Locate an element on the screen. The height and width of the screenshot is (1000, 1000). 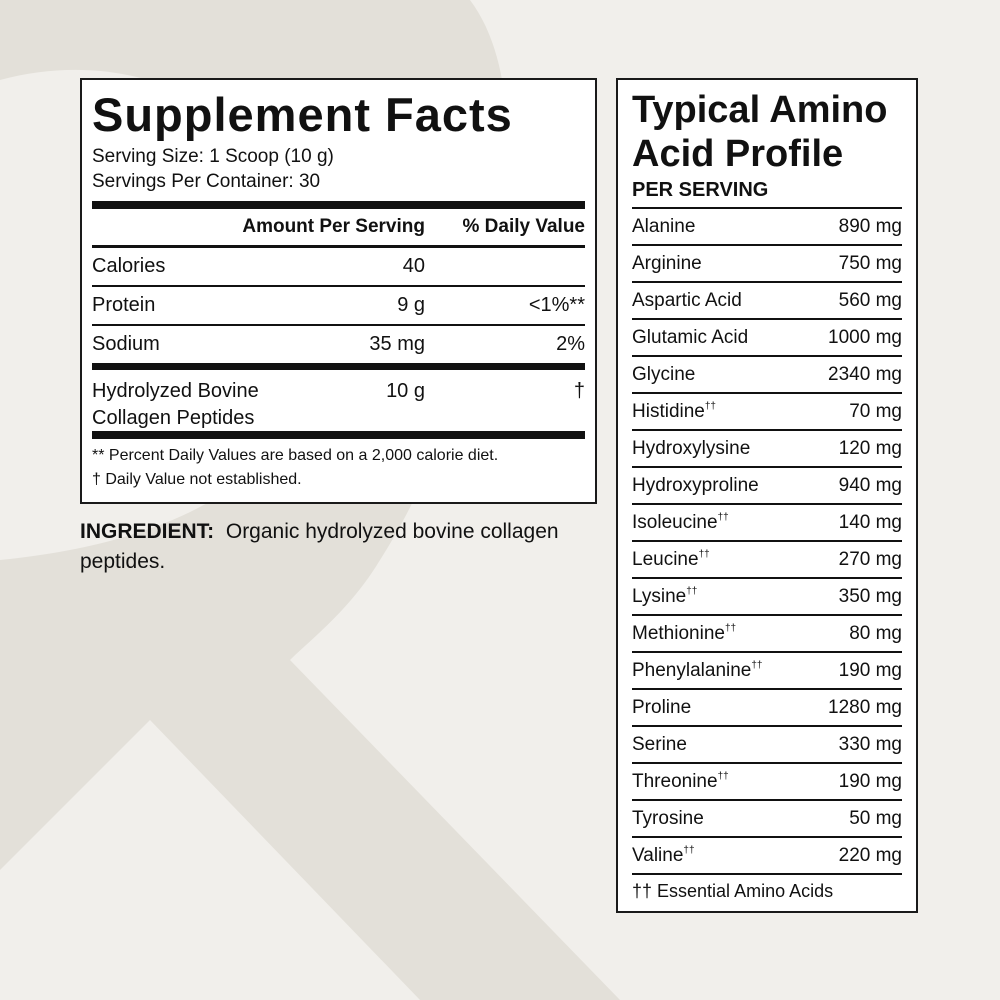
amino-acid-amount: 80 mg is located at coordinates (875, 633).